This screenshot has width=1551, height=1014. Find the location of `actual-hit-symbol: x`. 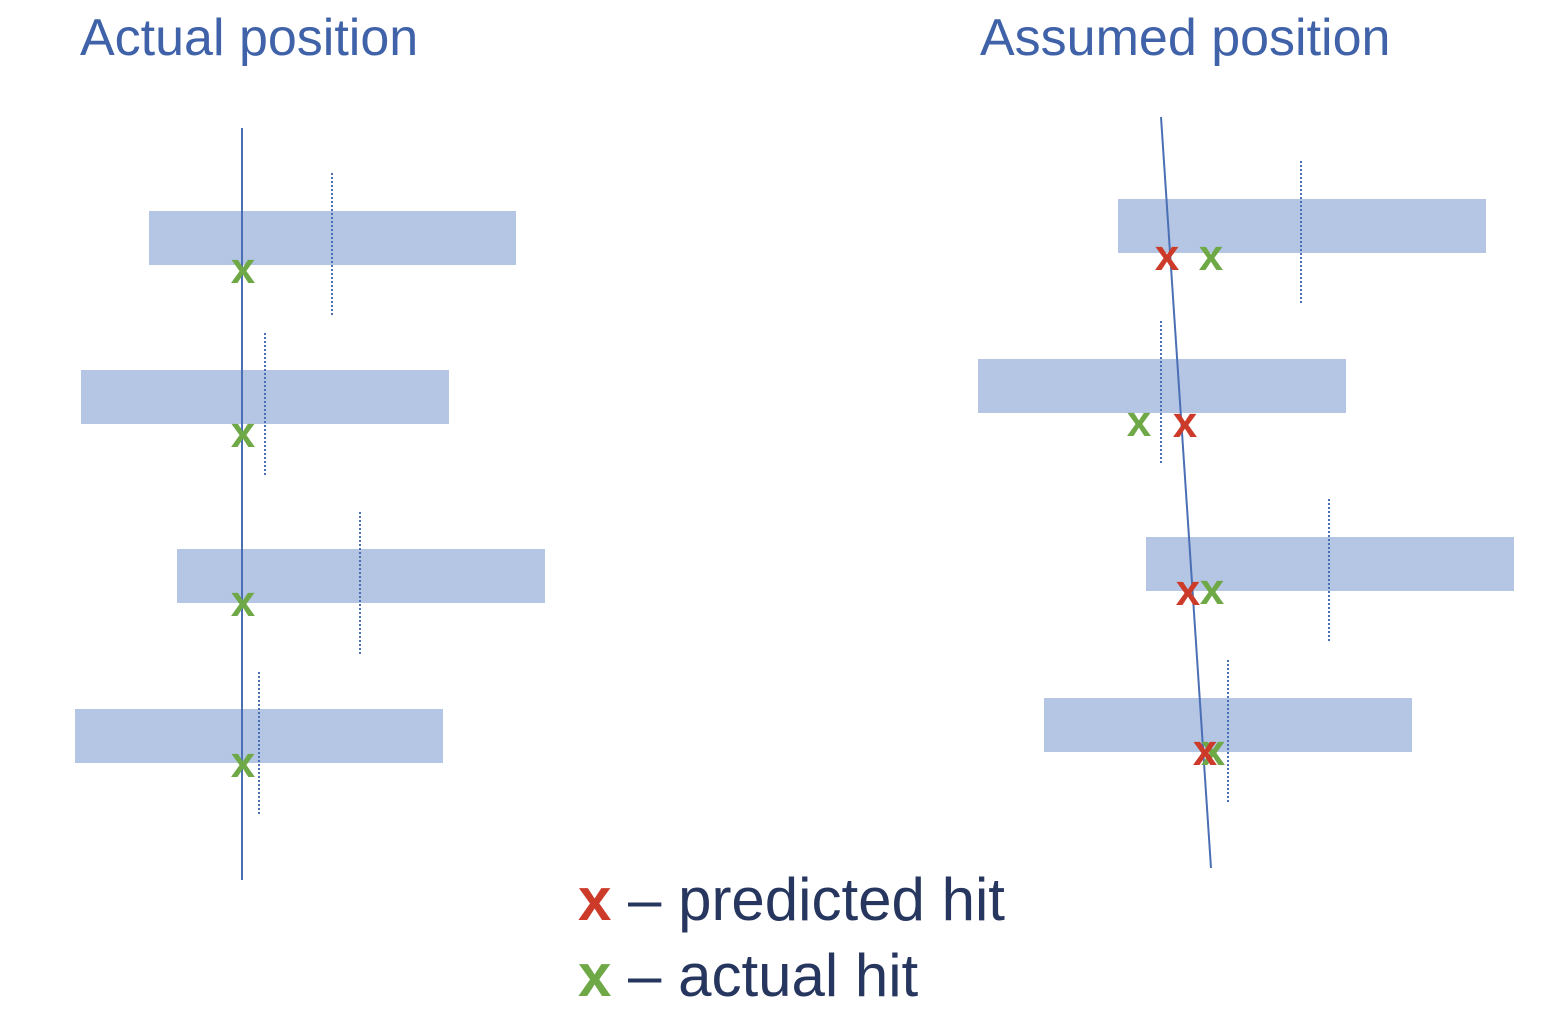

actual-hit-symbol: x is located at coordinates (595, 975).